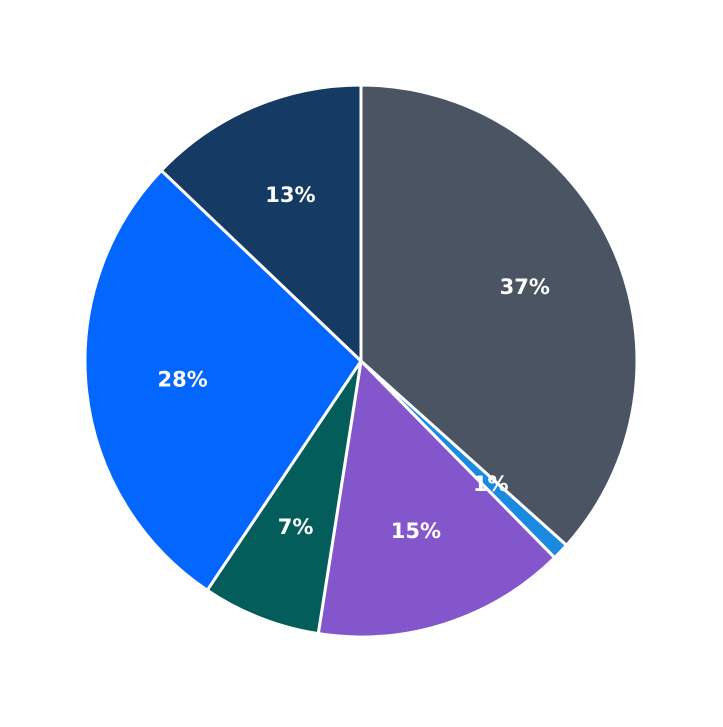 This screenshot has width=723, height=727. I want to click on slice-label: 7%, so click(296, 527).